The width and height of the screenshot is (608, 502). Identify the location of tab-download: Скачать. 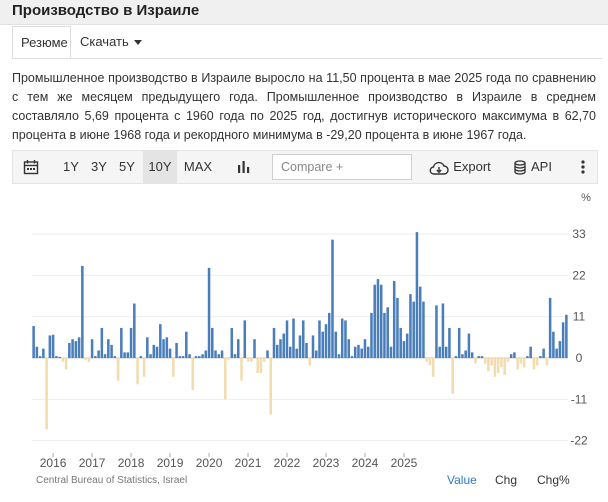
(112, 42).